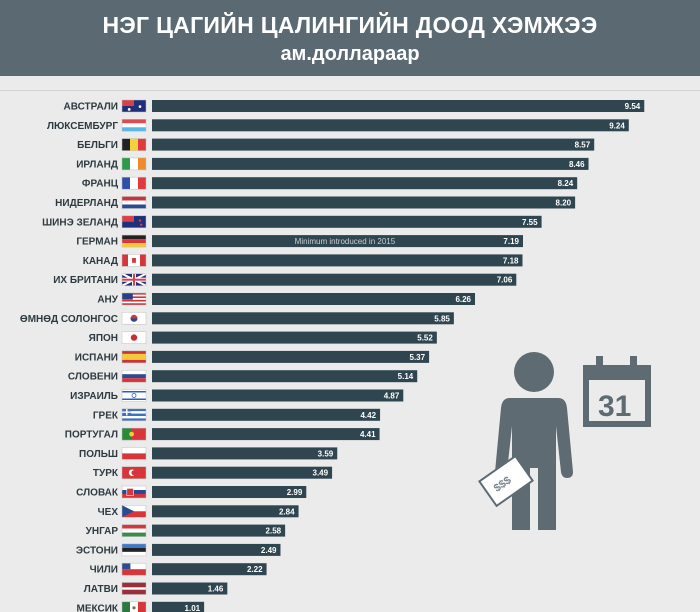  I want to click on slovakia-flag-icon, so click(134, 492).